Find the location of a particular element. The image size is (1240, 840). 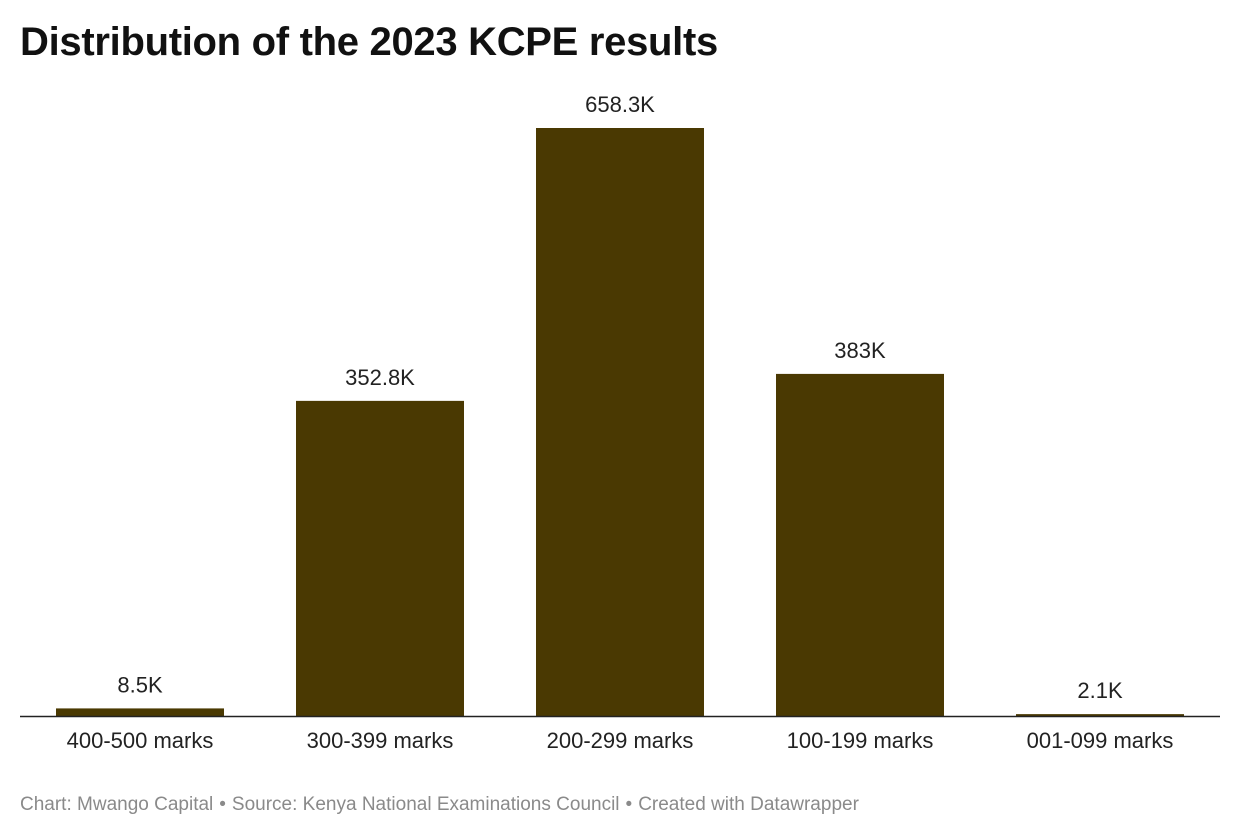

bar-value-label: 658.3K is located at coordinates (620, 104).